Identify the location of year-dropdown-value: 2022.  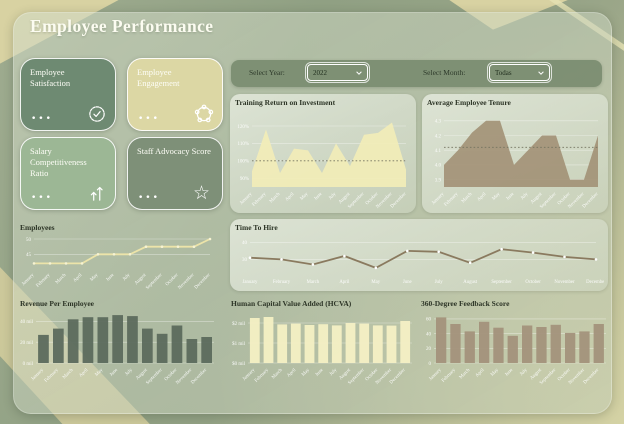
(320, 72).